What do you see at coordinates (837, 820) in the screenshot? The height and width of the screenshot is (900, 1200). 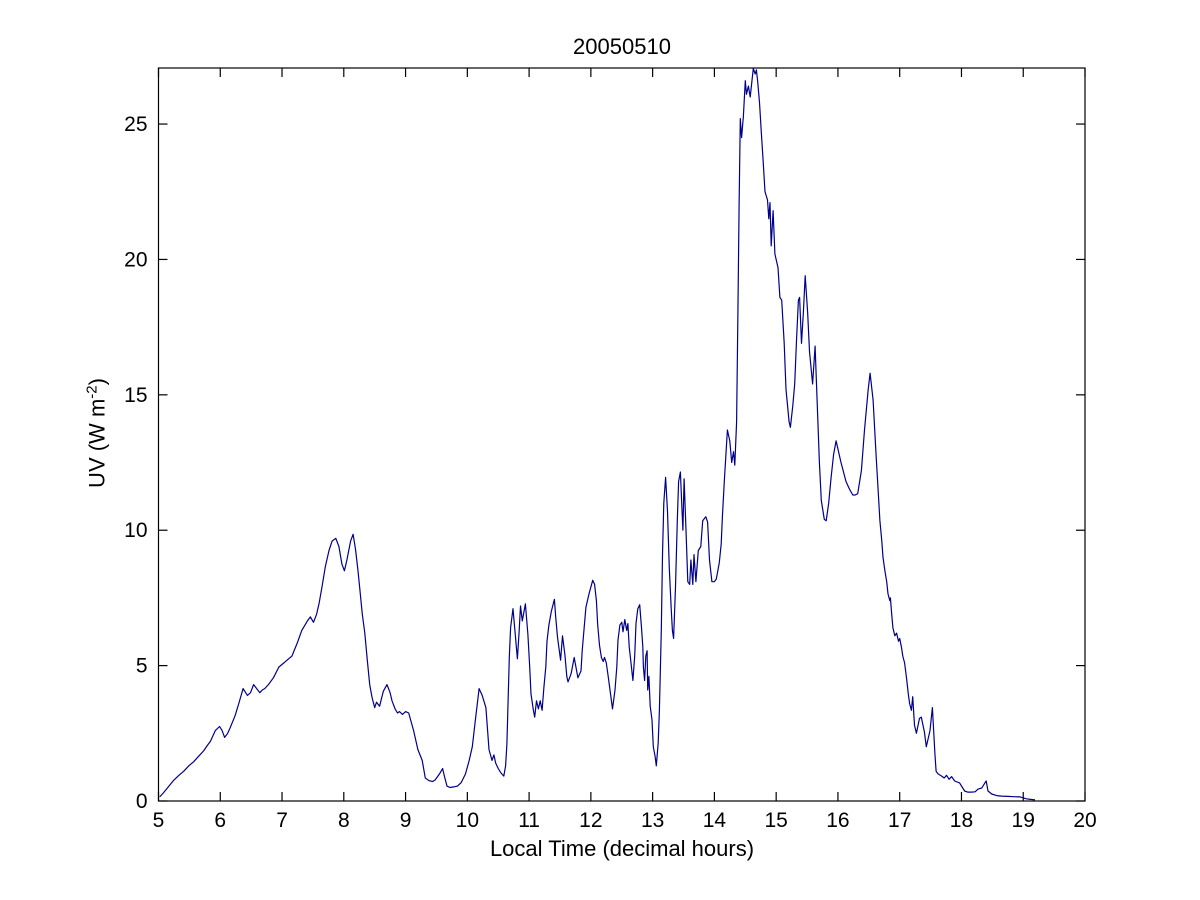 I see `x-tick-label: 16` at bounding box center [837, 820].